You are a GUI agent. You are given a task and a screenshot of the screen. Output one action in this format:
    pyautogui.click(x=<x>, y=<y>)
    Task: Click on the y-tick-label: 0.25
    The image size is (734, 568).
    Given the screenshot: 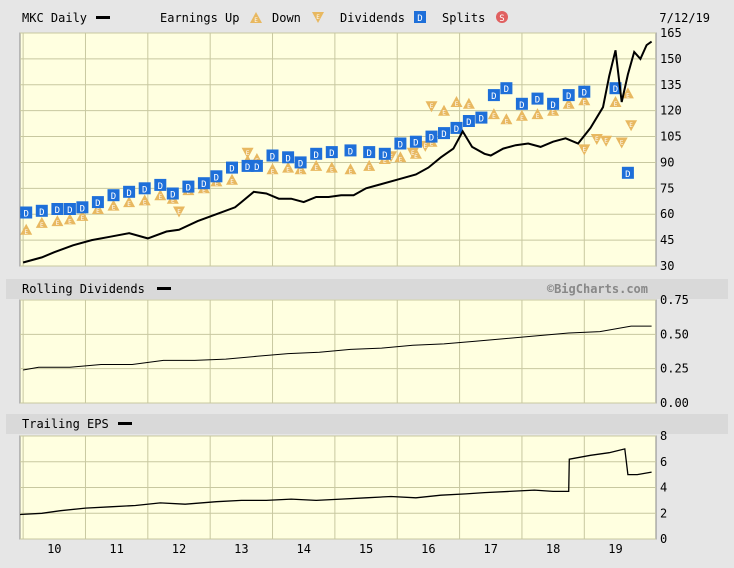 What is the action you would take?
    pyautogui.click(x=674, y=369)
    